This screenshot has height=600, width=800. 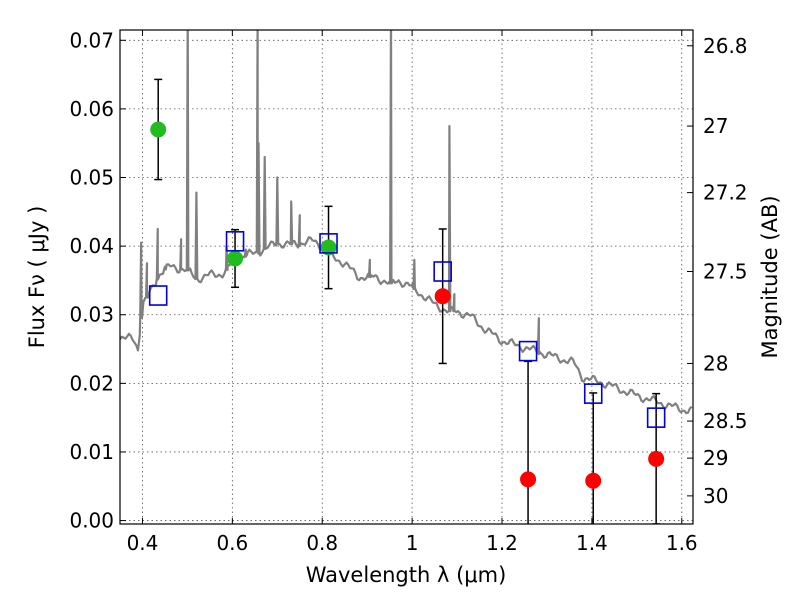 I want to click on magnitude-tick-label: 27.5, so click(x=725, y=272).